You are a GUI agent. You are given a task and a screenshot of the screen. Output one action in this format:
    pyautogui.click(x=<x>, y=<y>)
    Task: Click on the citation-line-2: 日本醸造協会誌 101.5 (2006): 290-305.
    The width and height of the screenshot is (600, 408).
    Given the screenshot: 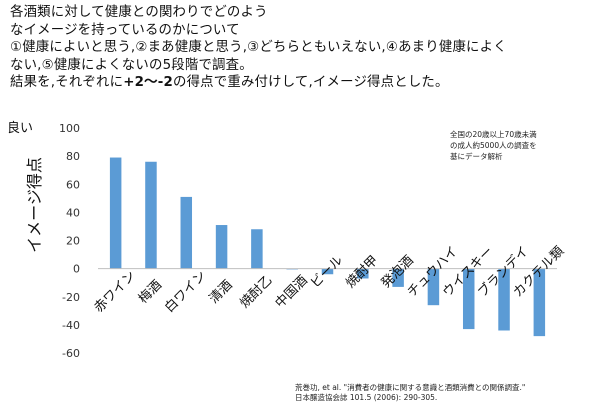 What is the action you would take?
    pyautogui.click(x=366, y=397)
    